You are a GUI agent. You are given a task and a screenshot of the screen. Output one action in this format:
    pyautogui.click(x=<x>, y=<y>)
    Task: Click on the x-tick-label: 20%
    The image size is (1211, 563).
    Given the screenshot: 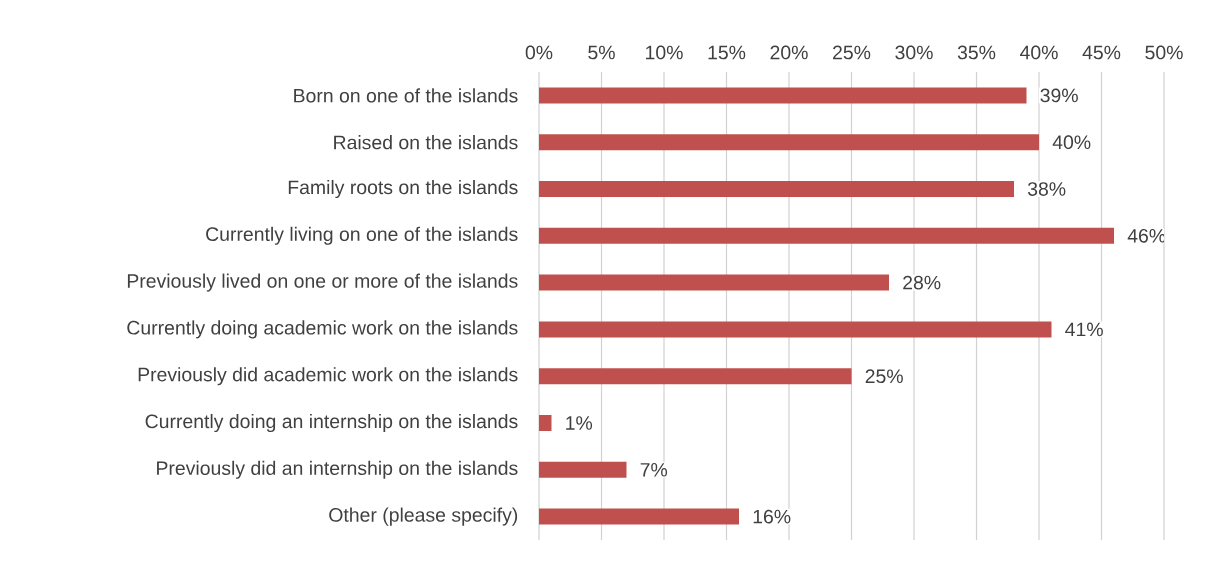 What is the action you would take?
    pyautogui.click(x=789, y=52)
    